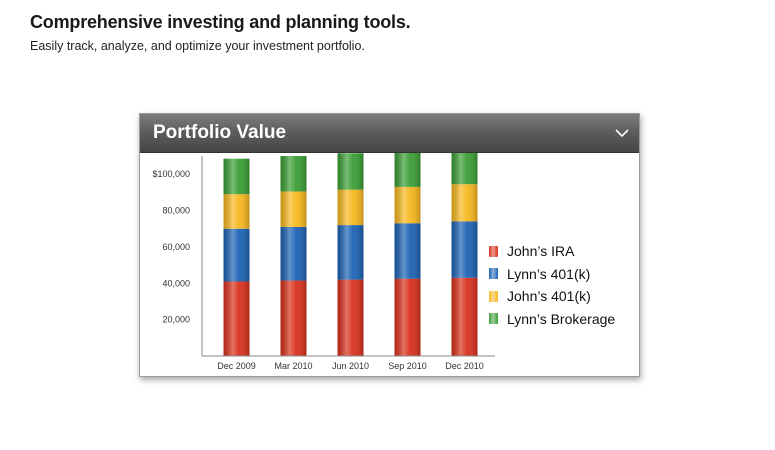  What do you see at coordinates (236, 366) in the screenshot?
I see `x-tick-label: Dec 2009` at bounding box center [236, 366].